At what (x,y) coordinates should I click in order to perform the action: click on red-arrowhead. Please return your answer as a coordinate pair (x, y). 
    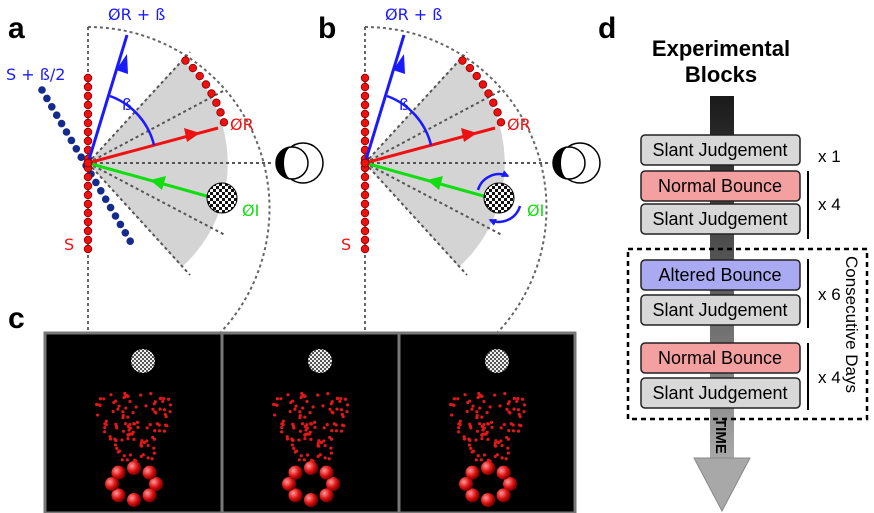
    Looking at the image, I should click on (469, 135).